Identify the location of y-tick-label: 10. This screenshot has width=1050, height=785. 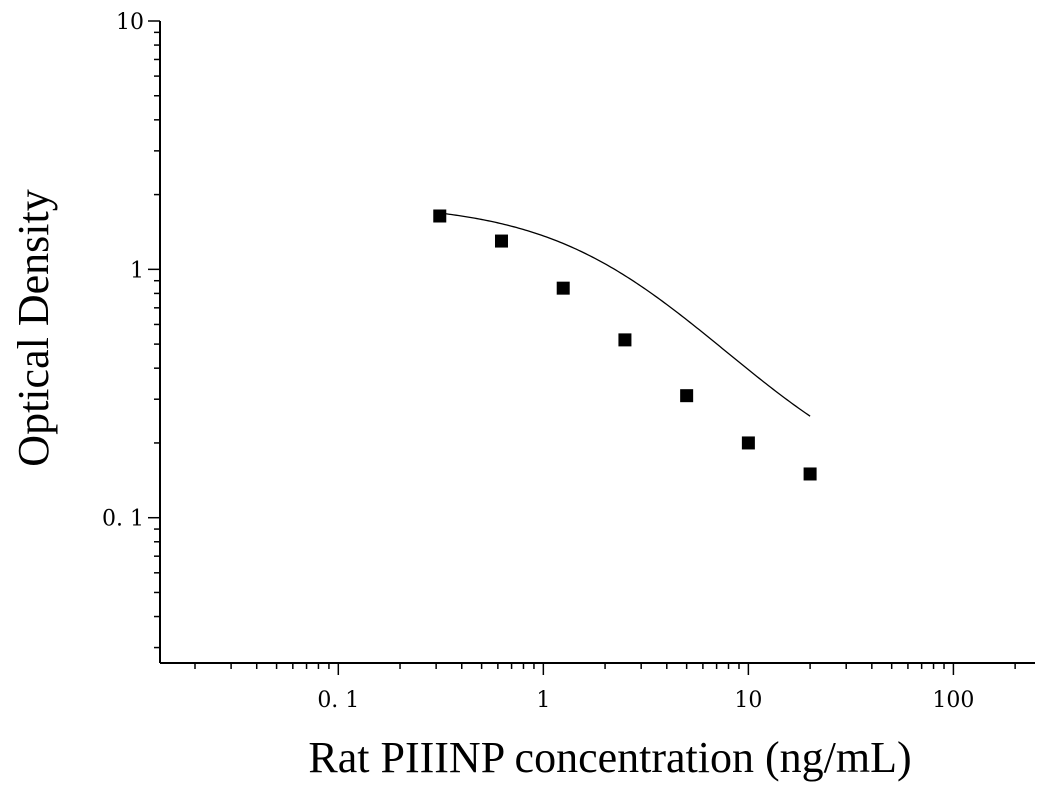
(130, 22).